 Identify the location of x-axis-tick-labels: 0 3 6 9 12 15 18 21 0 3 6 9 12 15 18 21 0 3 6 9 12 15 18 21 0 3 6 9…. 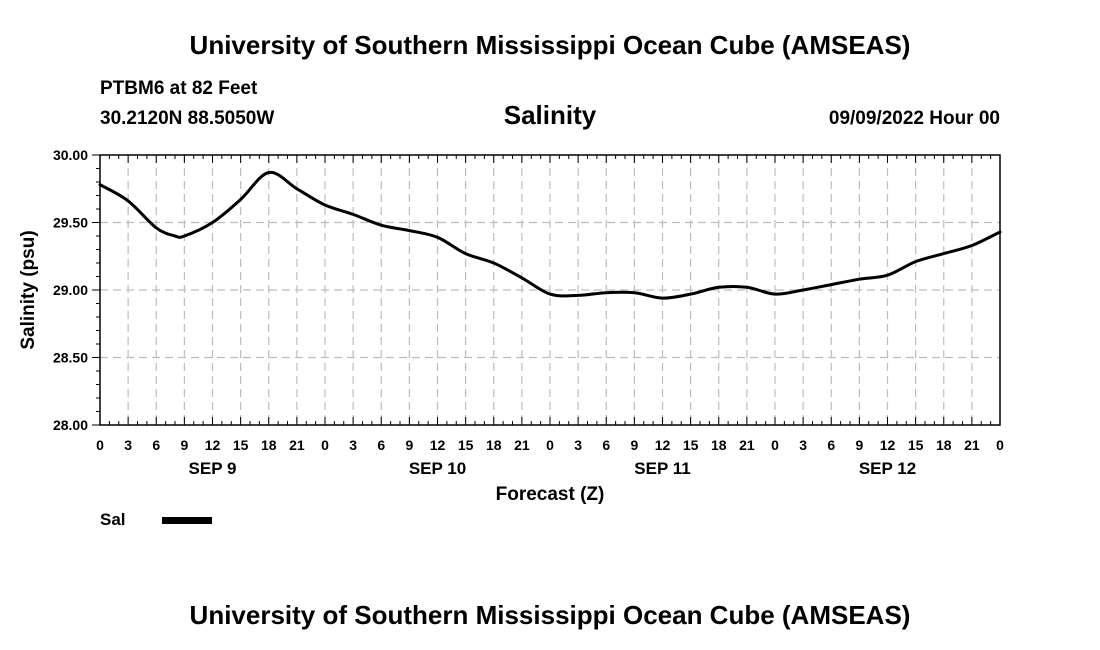
(550, 445).